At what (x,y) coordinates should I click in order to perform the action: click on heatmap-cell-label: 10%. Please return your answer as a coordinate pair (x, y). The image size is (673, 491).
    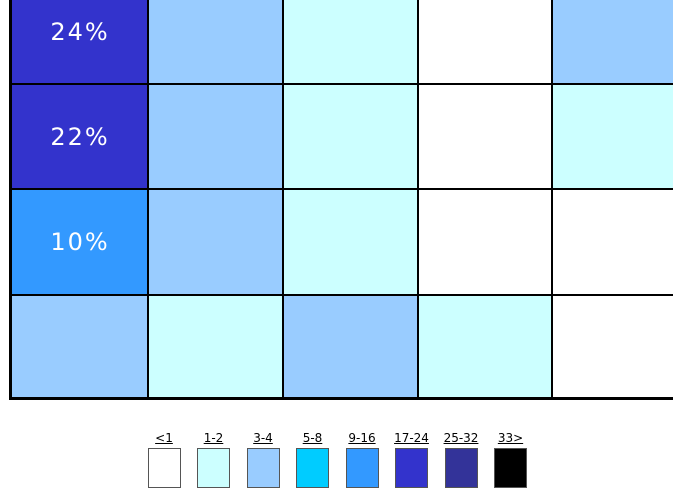
    Looking at the image, I should click on (80, 242).